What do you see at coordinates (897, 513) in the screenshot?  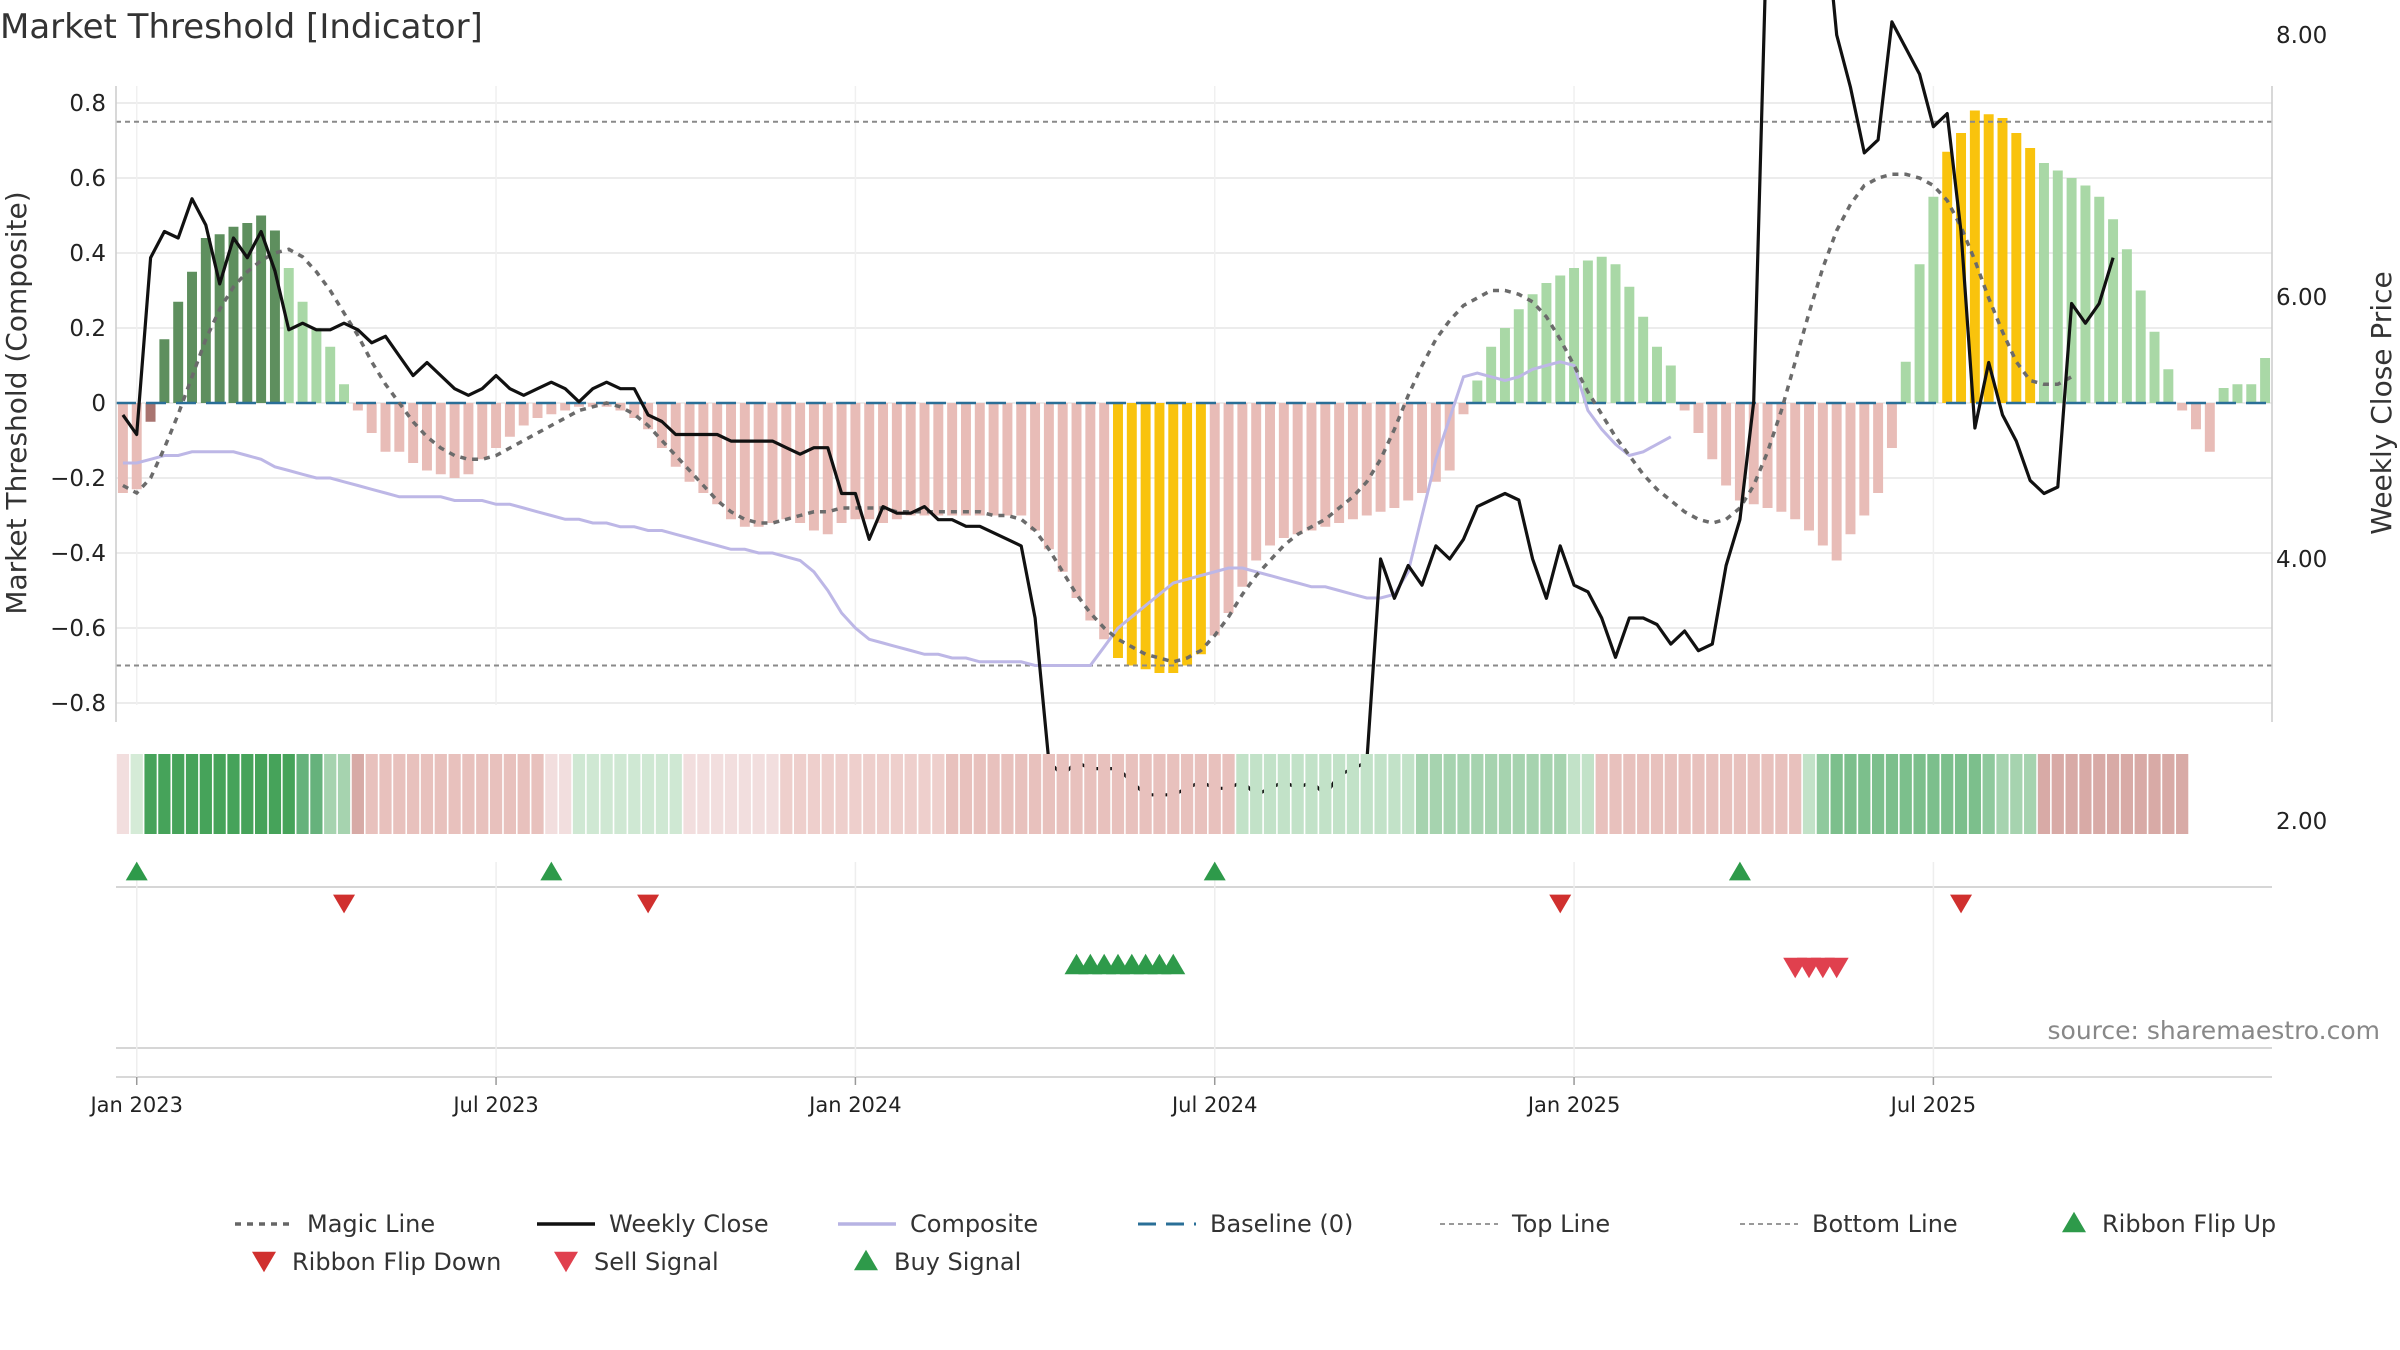 I see `composite-line` at bounding box center [897, 513].